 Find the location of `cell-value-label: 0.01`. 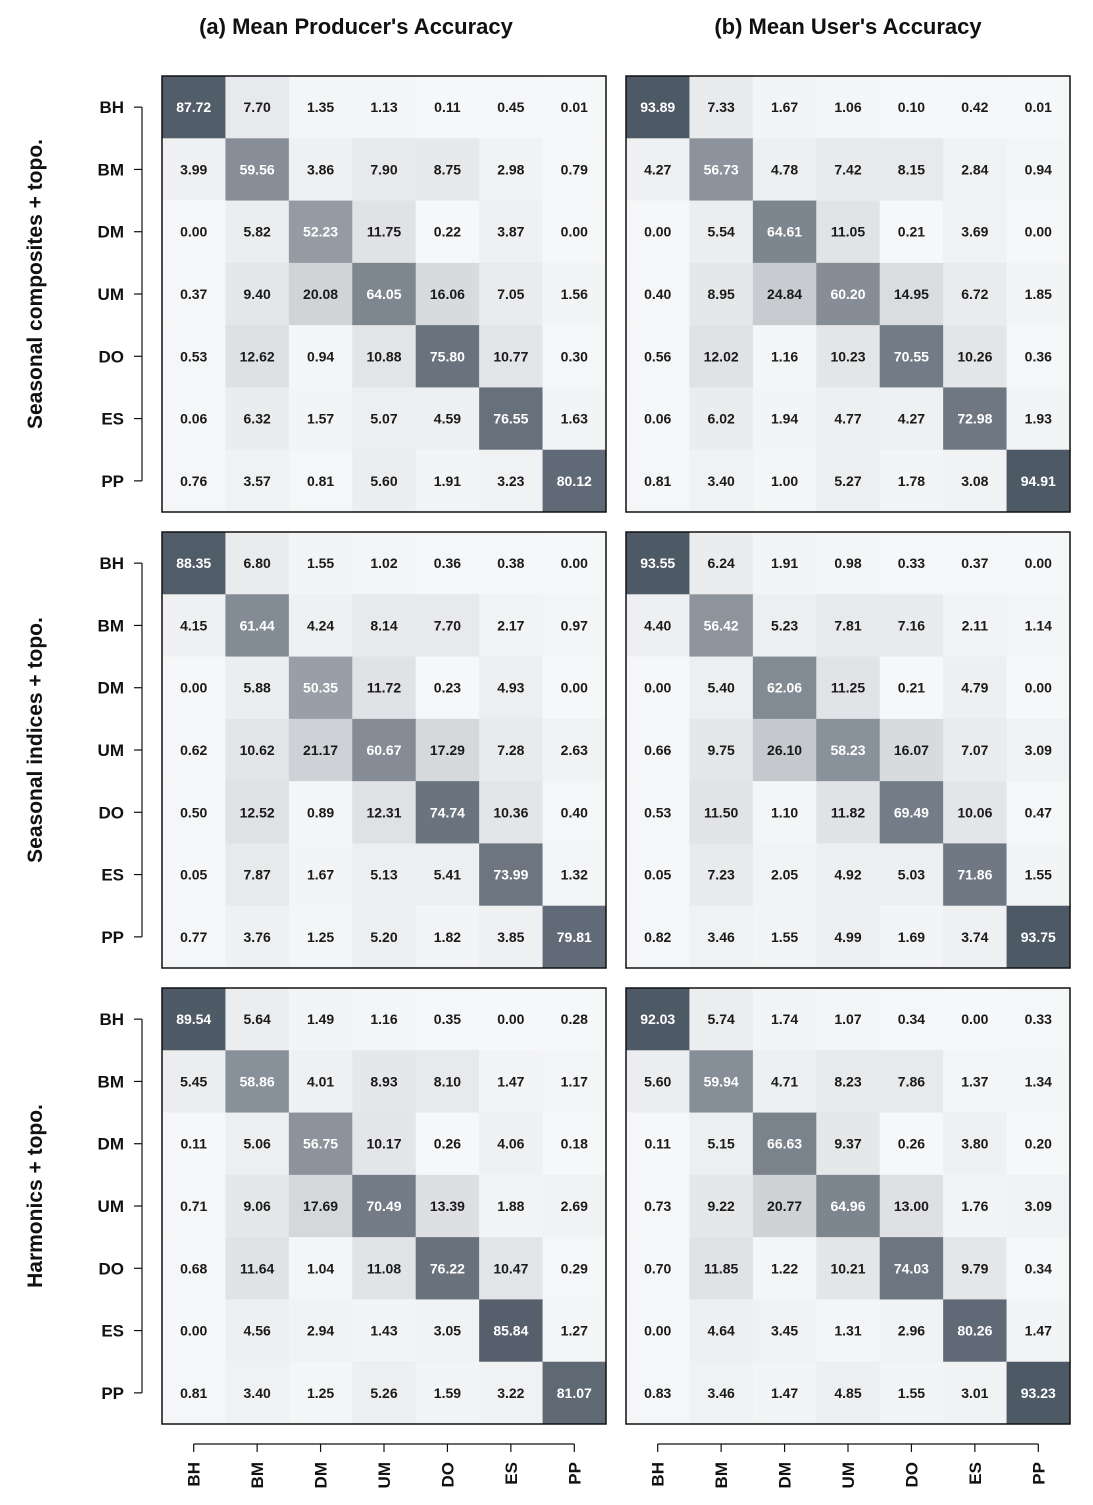

cell-value-label: 0.01 is located at coordinates (574, 107).